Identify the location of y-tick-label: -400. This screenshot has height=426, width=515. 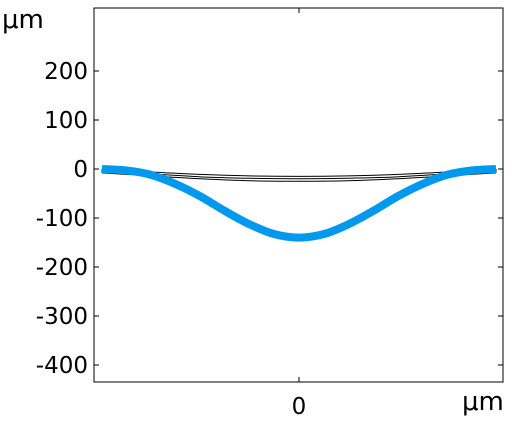
(62, 366).